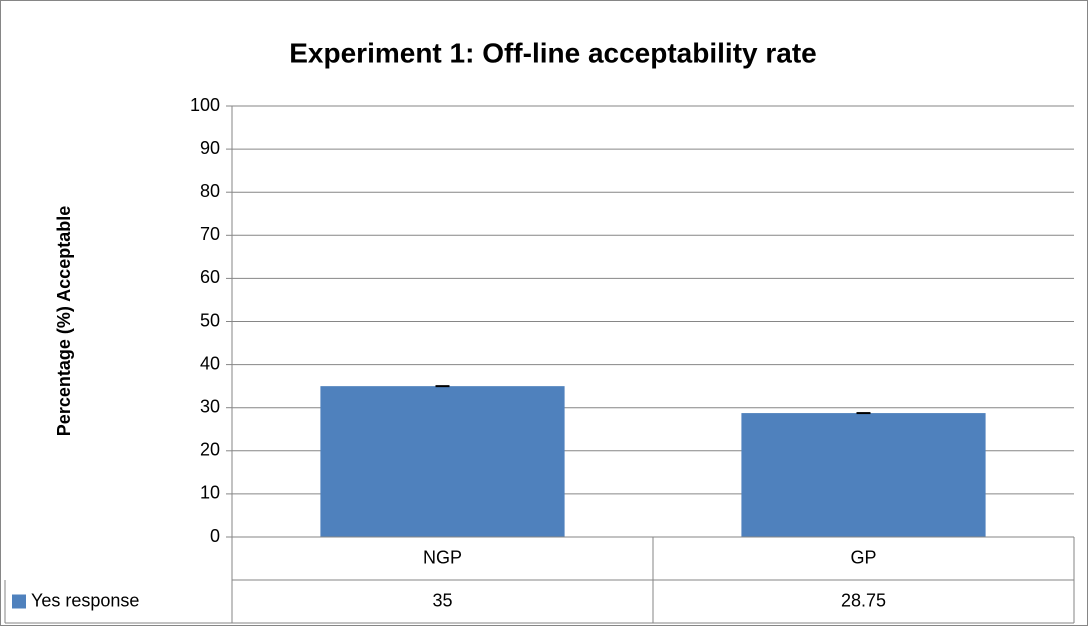  Describe the element at coordinates (442, 557) in the screenshot. I see `x-tick-label: NGP` at that location.